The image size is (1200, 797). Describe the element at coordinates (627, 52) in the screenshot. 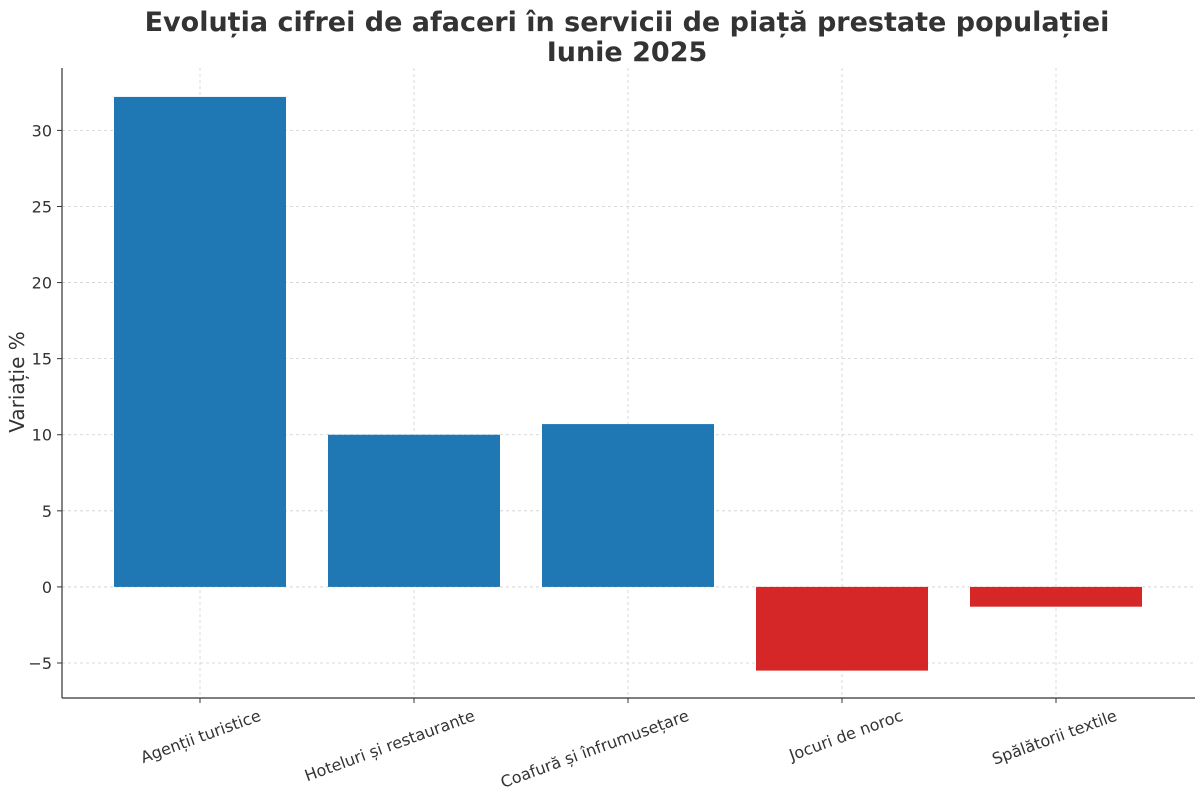

I see `chart-title-line2: Iunie 2025` at that location.